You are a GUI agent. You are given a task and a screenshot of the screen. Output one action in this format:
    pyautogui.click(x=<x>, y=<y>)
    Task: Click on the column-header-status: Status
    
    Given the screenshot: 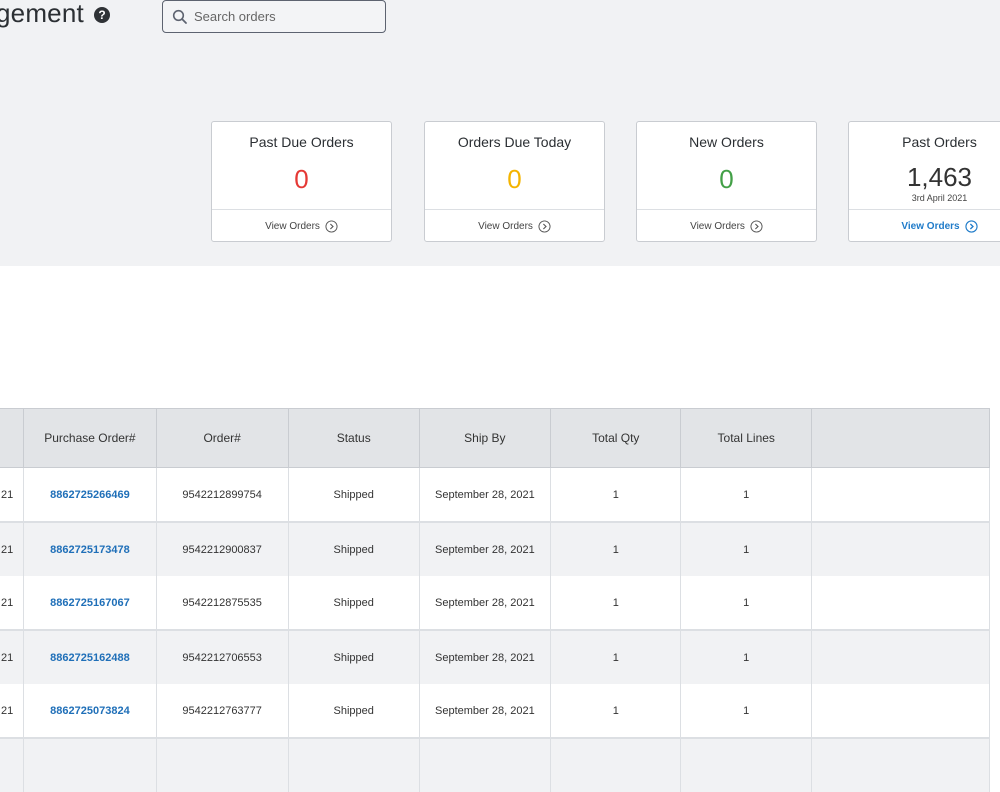 What is the action you would take?
    pyautogui.click(x=353, y=438)
    